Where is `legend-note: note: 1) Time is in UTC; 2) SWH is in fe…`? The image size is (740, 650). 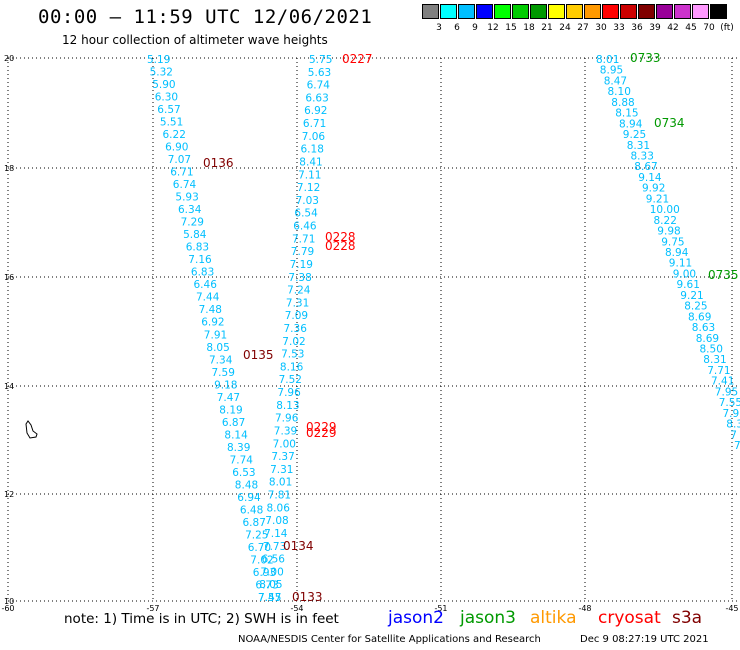
legend-note: note: 1) Time is in UTC; 2) SWH is in fe… is located at coordinates (201, 619).